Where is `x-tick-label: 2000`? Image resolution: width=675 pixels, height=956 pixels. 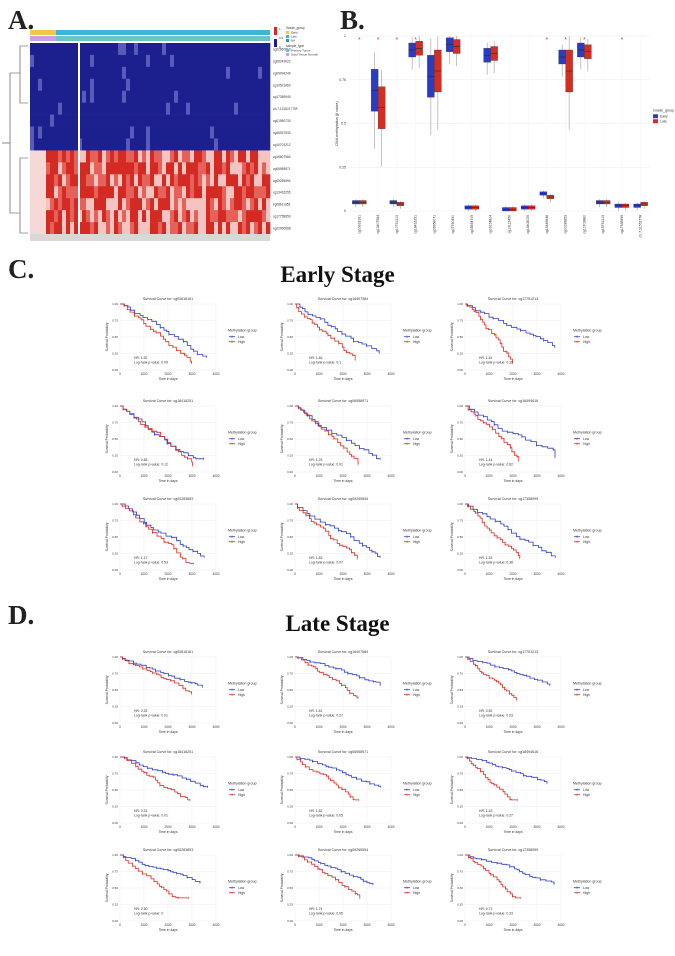
x-tick-label: 2000 is located at coordinates (342, 925).